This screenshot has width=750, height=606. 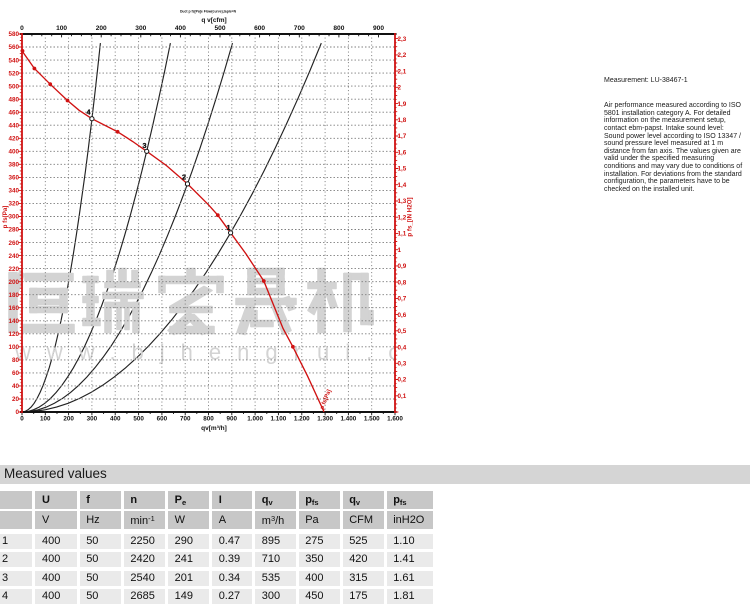 I want to click on svg-text: 60, so click(x=16, y=373).